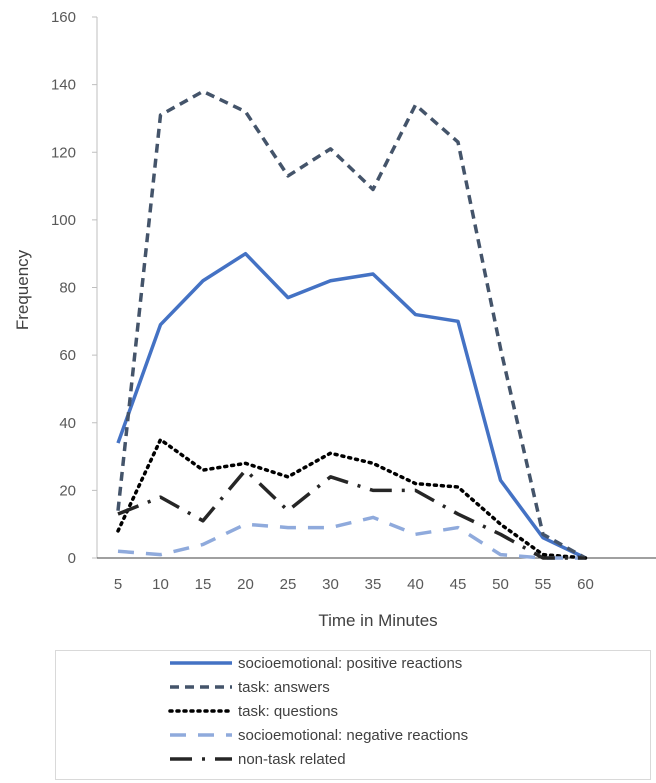 This screenshot has width=656, height=783. I want to click on x-tick-label: 40, so click(415, 584).